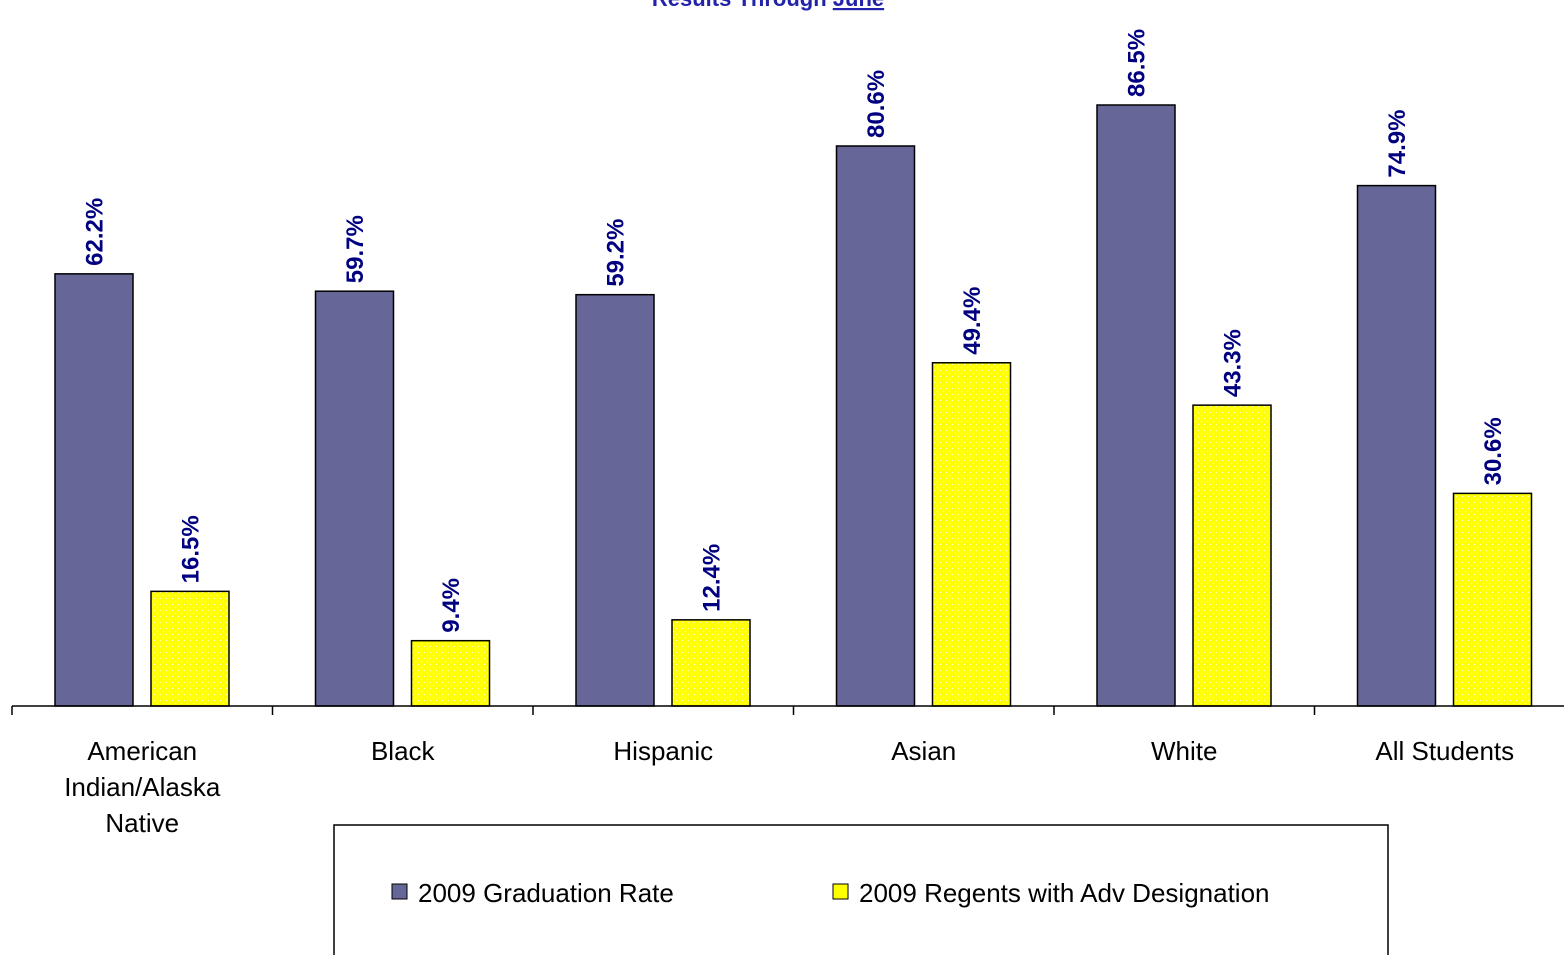 The width and height of the screenshot is (1564, 955). I want to click on category-label-black: Black, so click(403, 751).